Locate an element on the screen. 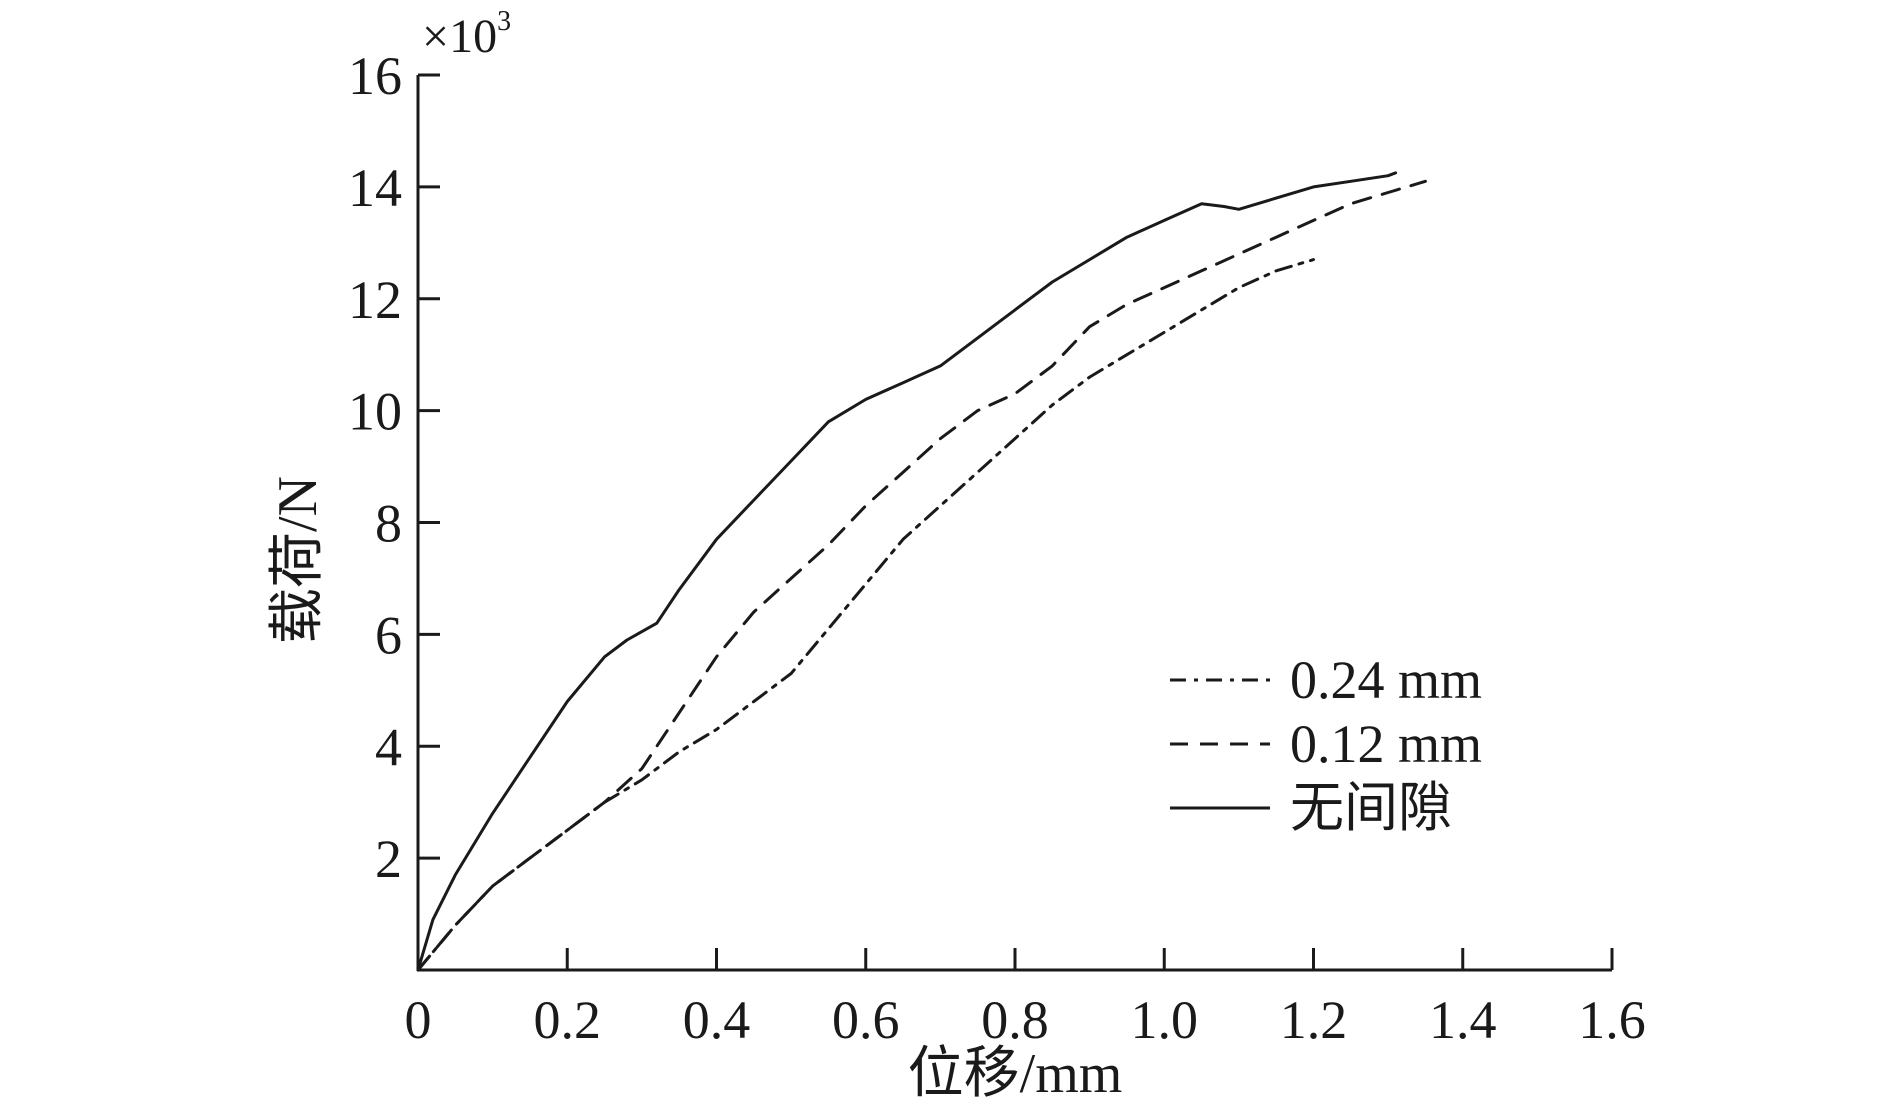 The image size is (1889, 1113). y-tick-label: 6 is located at coordinates (388, 635).